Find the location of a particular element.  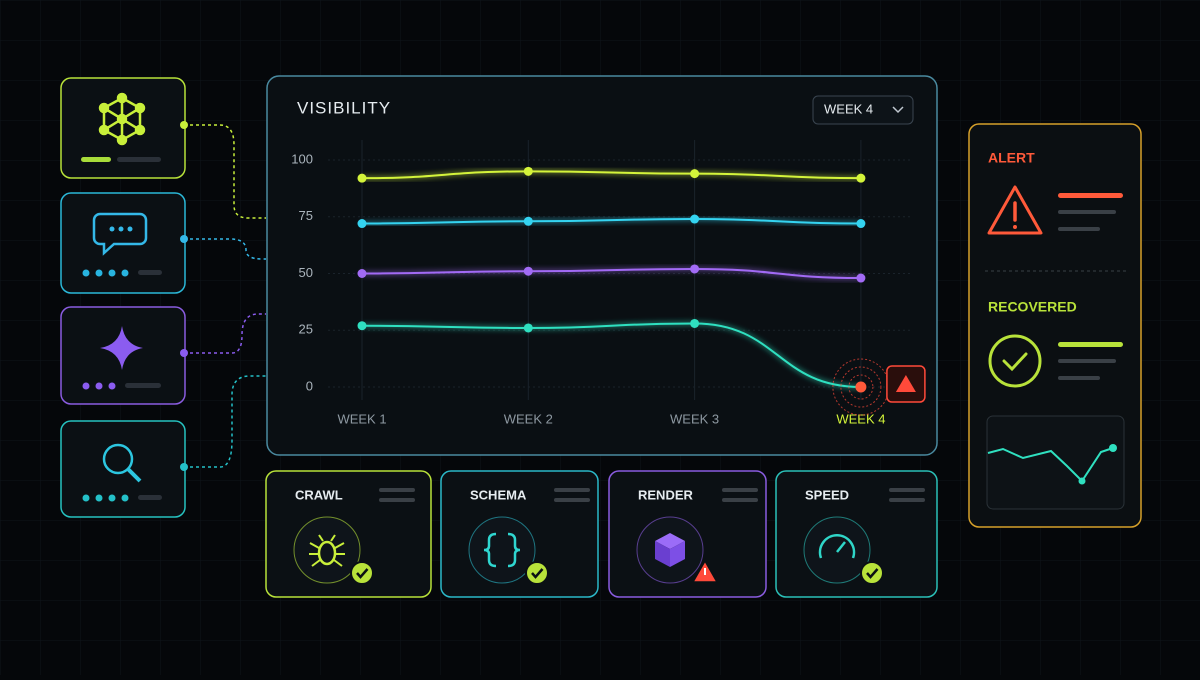

x-tick-label: WEEK 4 is located at coordinates (860, 418).